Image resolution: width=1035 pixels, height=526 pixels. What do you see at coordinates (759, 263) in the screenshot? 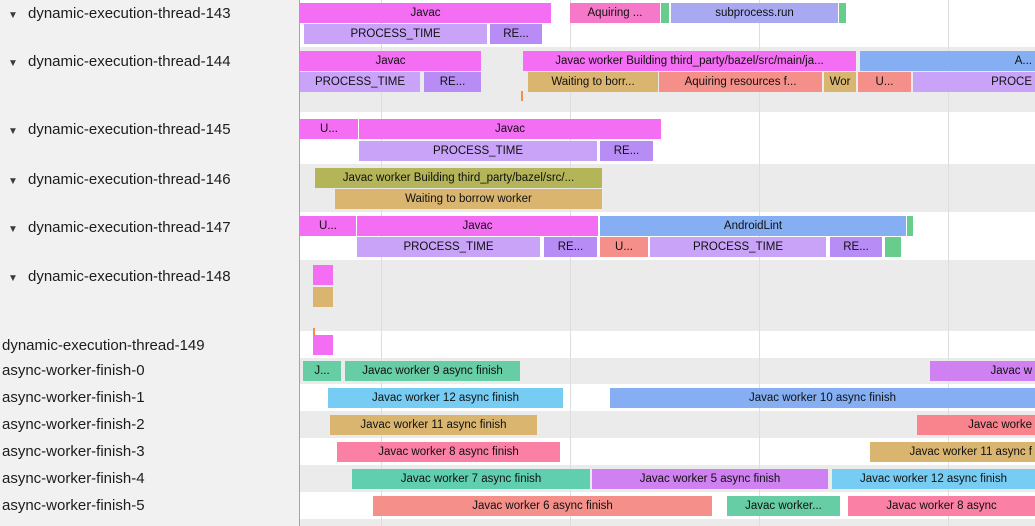
I see `time-gridline` at bounding box center [759, 263].